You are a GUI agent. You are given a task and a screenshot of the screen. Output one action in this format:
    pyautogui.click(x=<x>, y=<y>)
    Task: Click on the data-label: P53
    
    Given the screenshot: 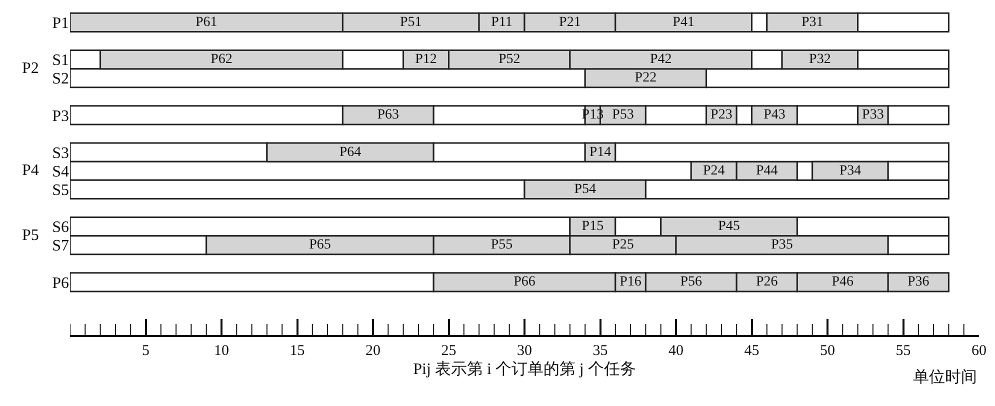 What is the action you would take?
    pyautogui.click(x=623, y=115)
    